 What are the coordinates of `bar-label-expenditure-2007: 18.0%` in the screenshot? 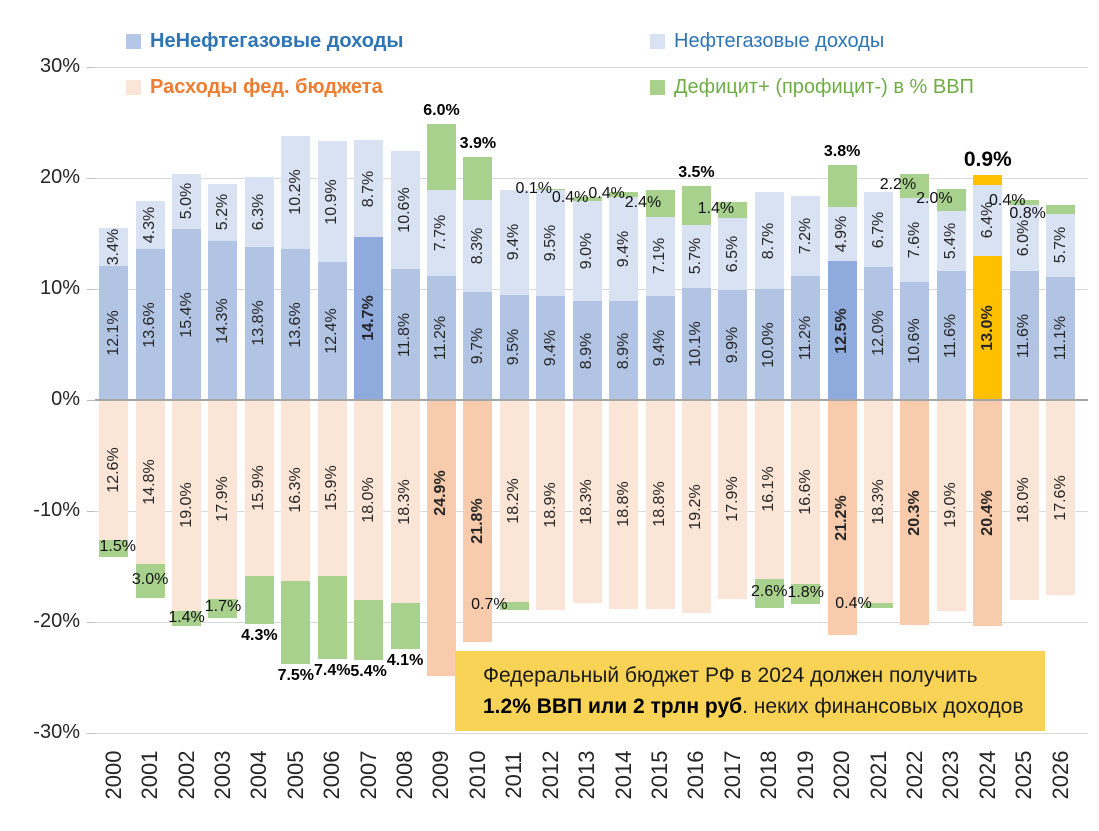 It's located at (368, 500).